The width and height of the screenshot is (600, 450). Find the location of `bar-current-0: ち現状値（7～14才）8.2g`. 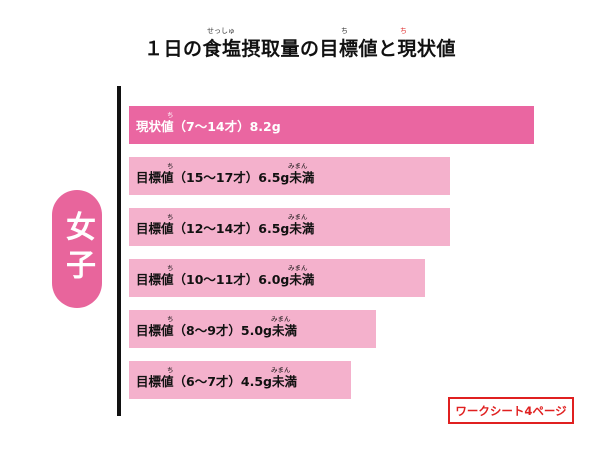

bar-current-0: ち現状値（7～14才）8.2g is located at coordinates (331, 125).